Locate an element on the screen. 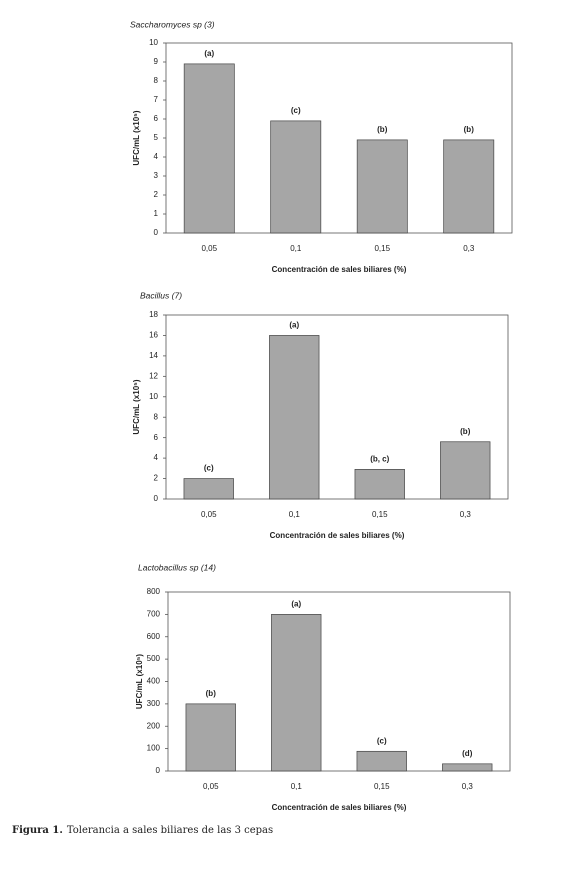  plot-frame is located at coordinates (337, 407).